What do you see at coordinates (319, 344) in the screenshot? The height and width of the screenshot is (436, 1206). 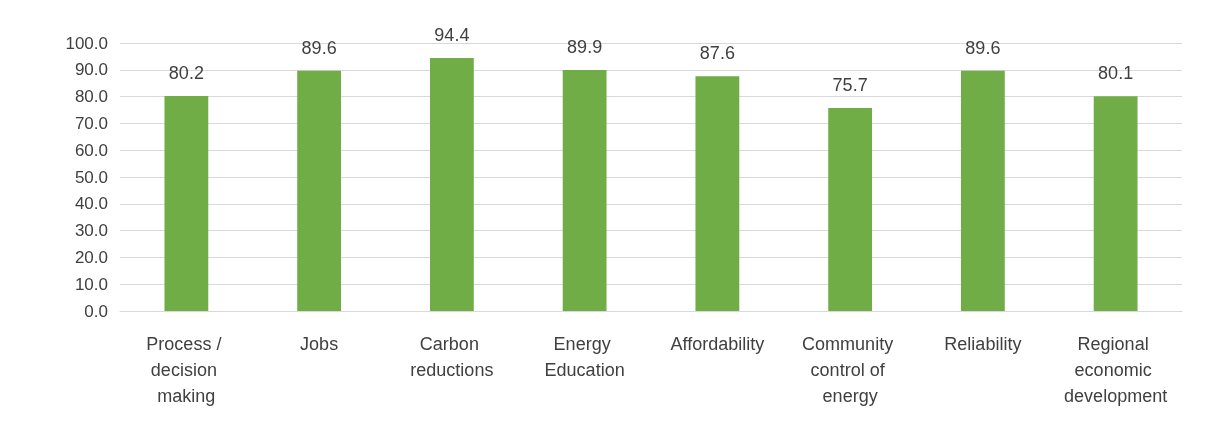 I see `x-tick-label: Jobs` at bounding box center [319, 344].